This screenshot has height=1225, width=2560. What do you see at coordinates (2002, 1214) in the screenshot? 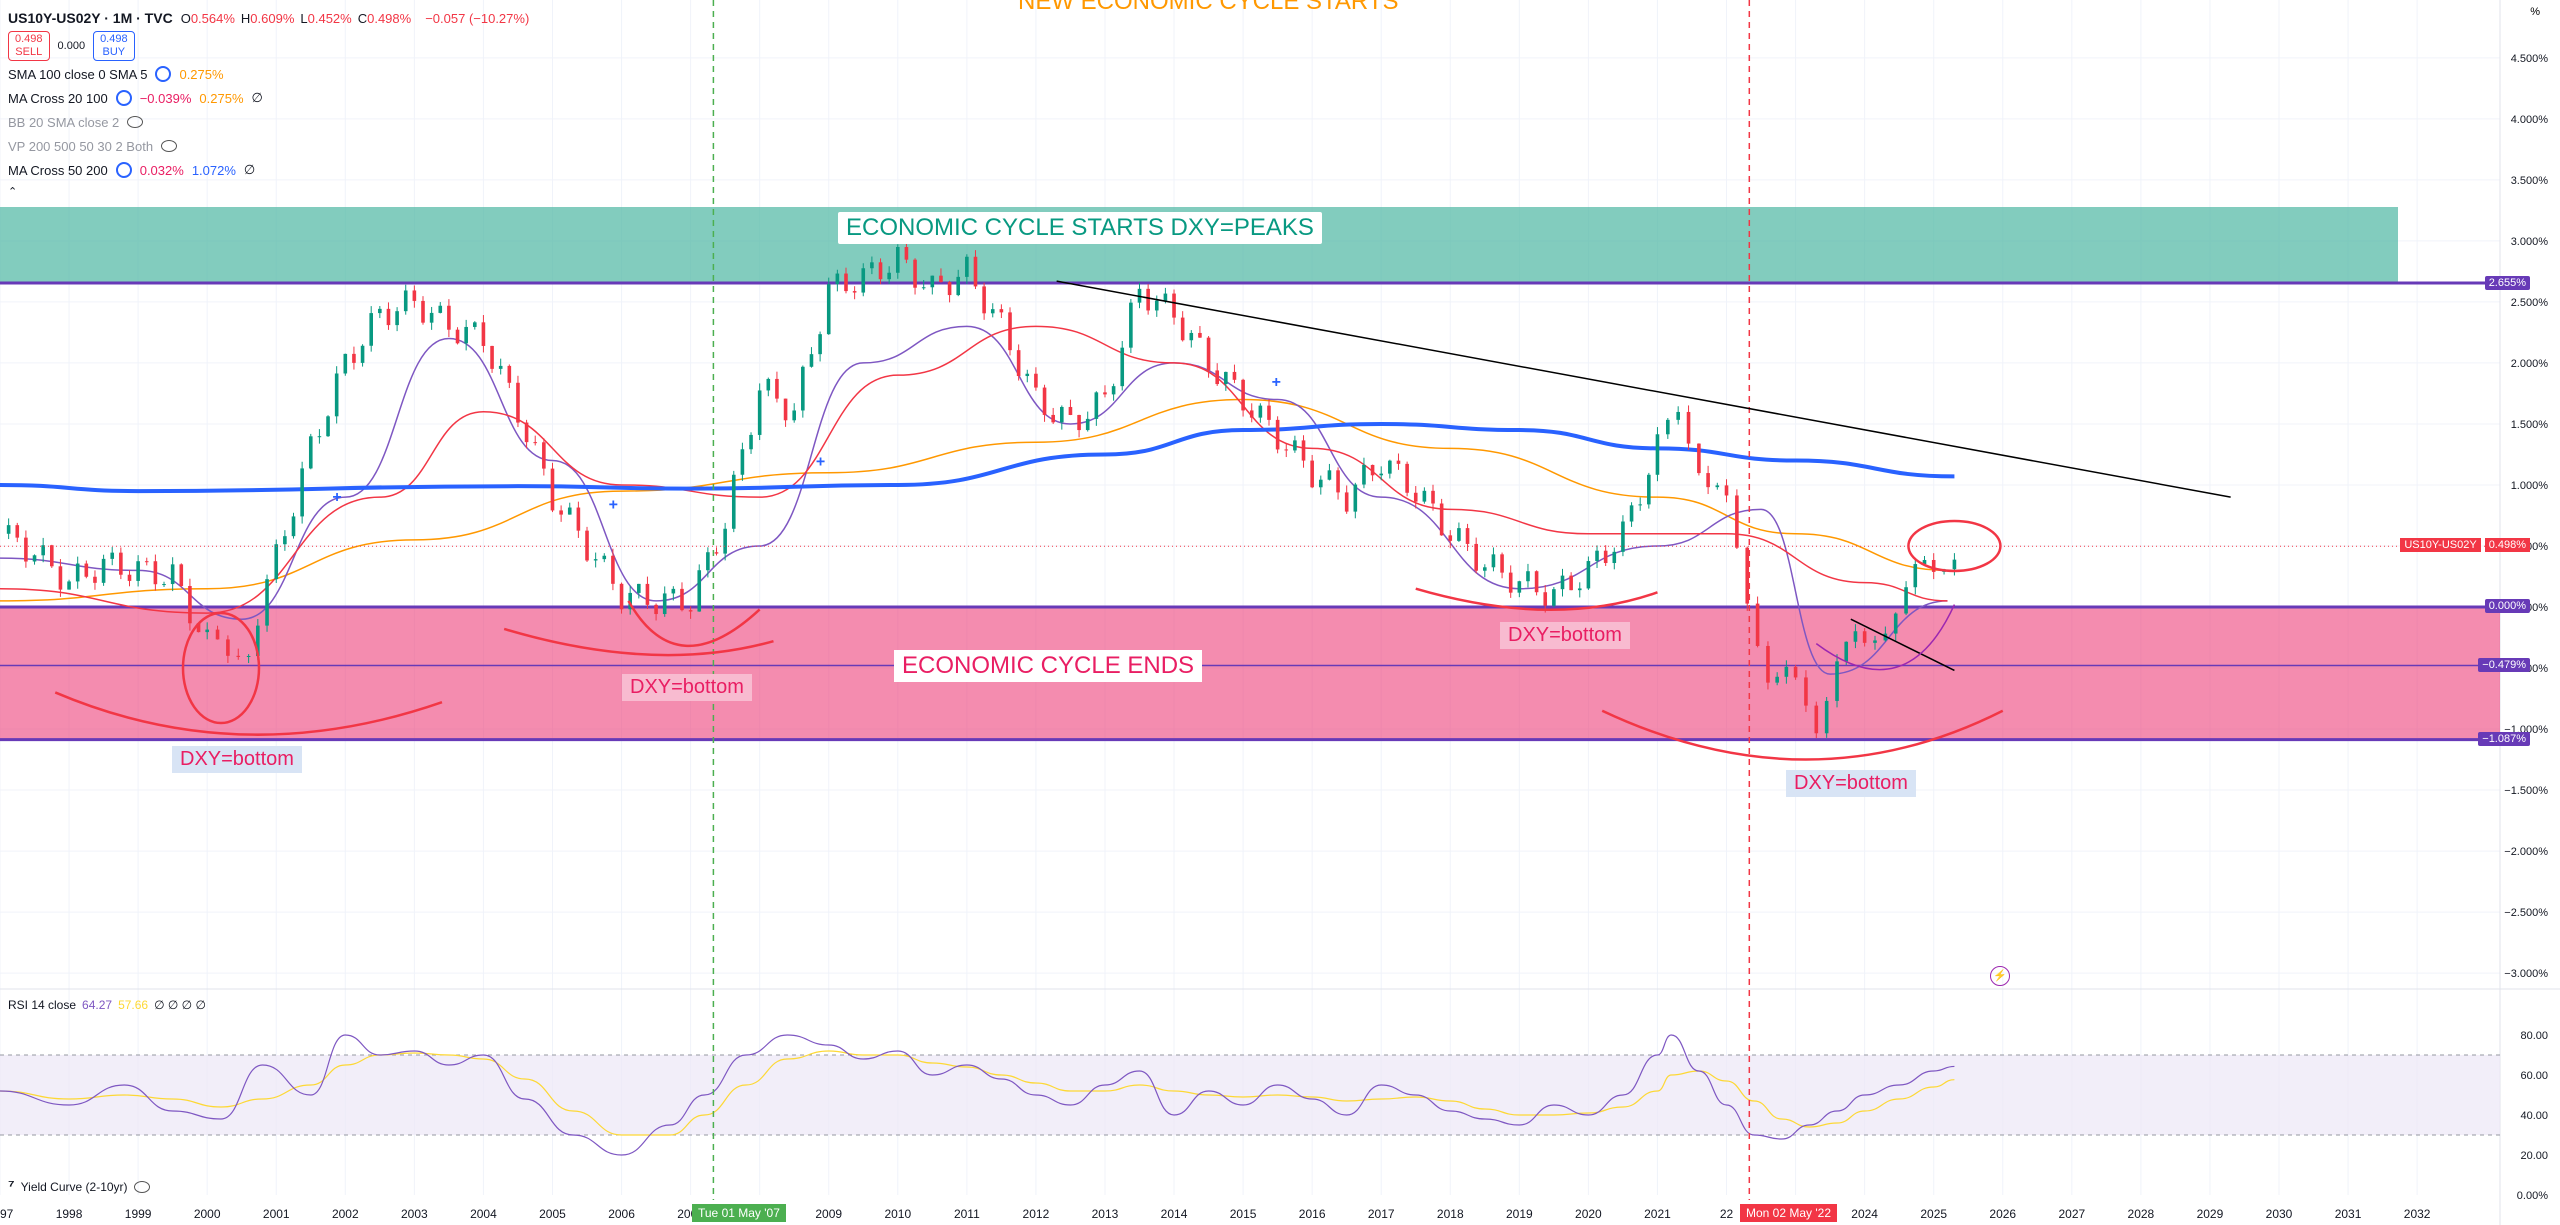
I see `x-tick-label: 2026` at bounding box center [2002, 1214].